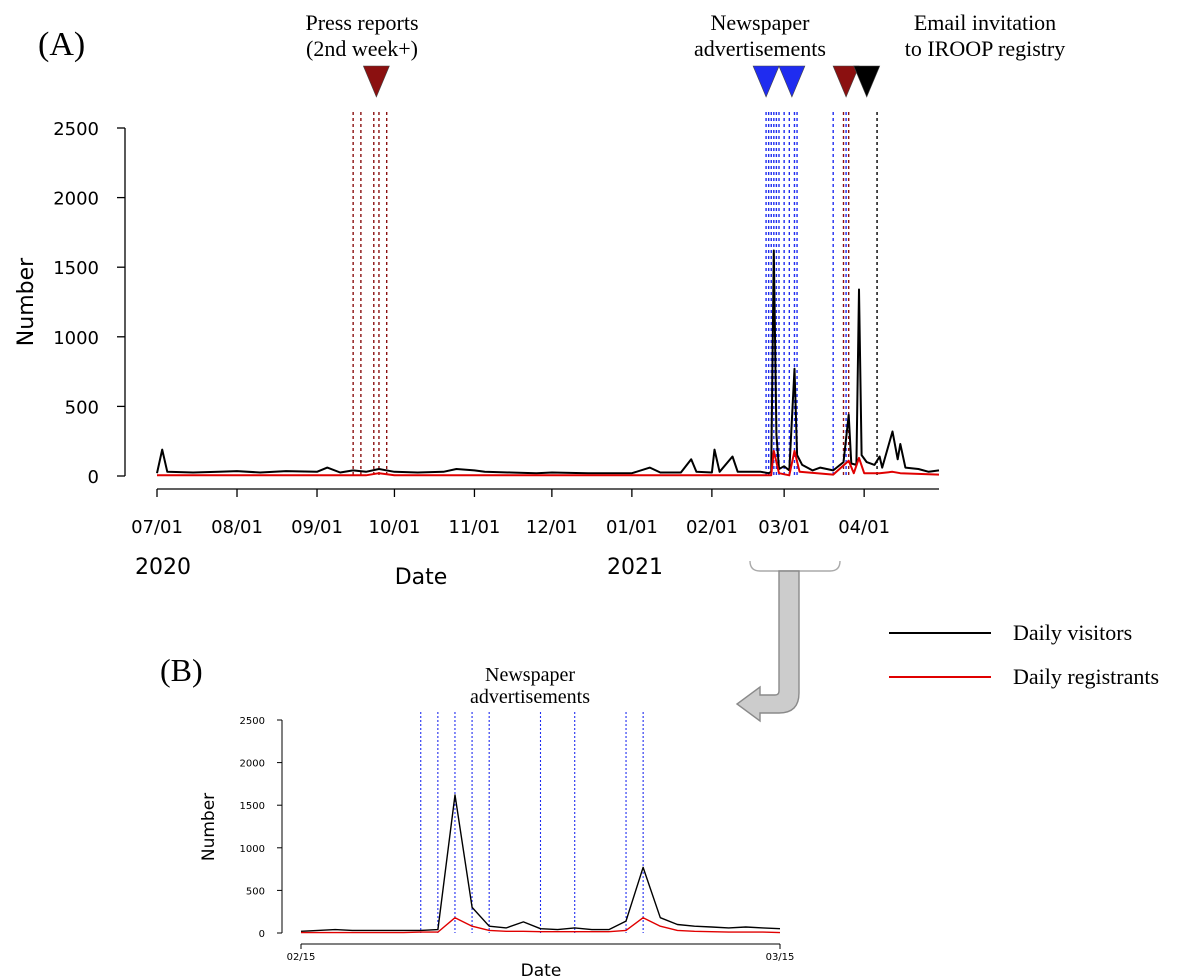 This screenshot has width=1193, height=980. Describe the element at coordinates (552, 527) in the screenshot. I see `x-tick-label: 12/01` at that location.